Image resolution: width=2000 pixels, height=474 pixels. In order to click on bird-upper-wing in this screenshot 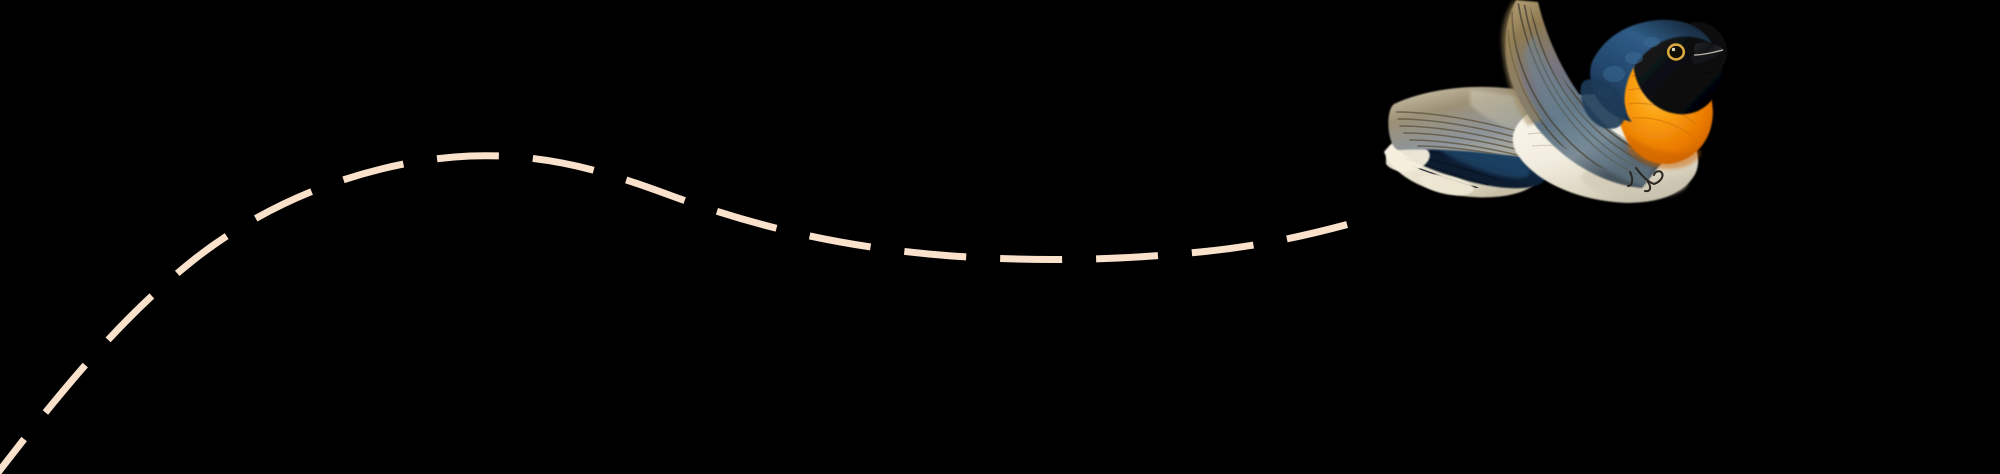, I will do `click(1582, 94)`.